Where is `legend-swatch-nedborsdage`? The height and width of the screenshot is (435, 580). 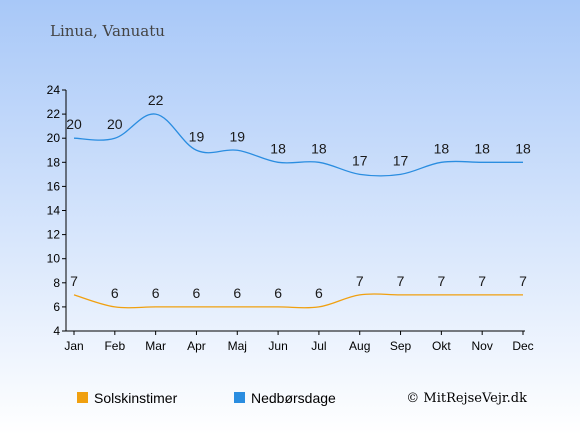 legend-swatch-nedborsdage is located at coordinates (239, 397).